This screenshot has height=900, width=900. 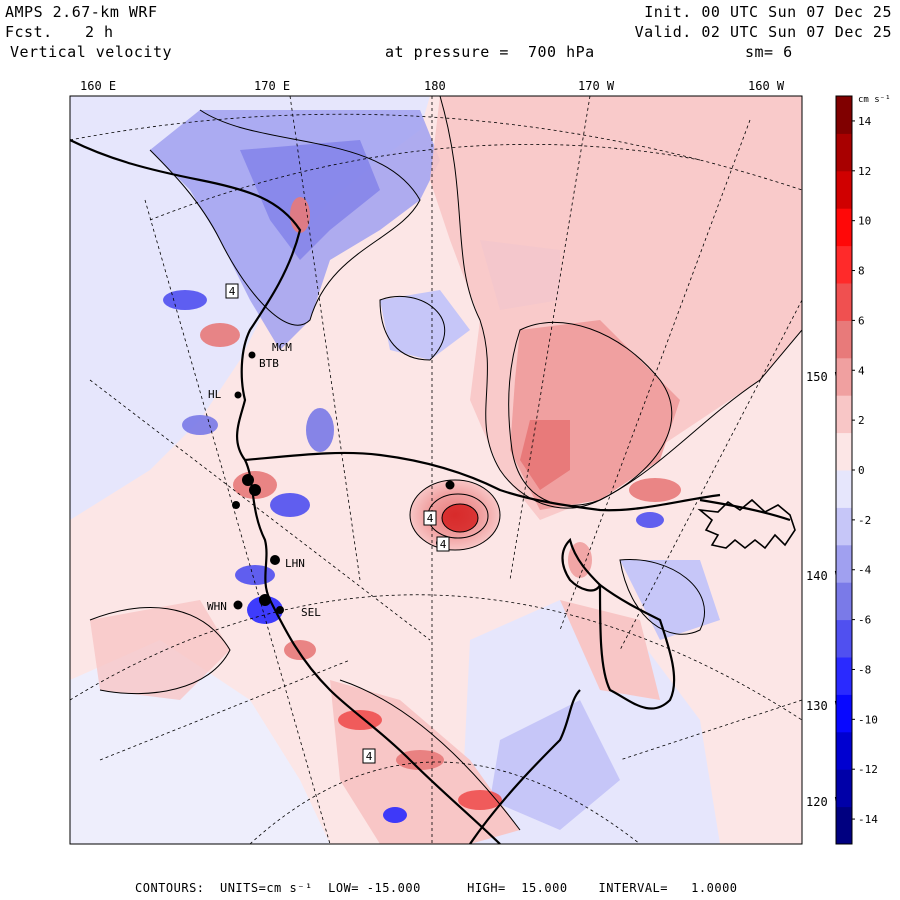 I want to click on rising-patch-east, so click(x=610, y=650).